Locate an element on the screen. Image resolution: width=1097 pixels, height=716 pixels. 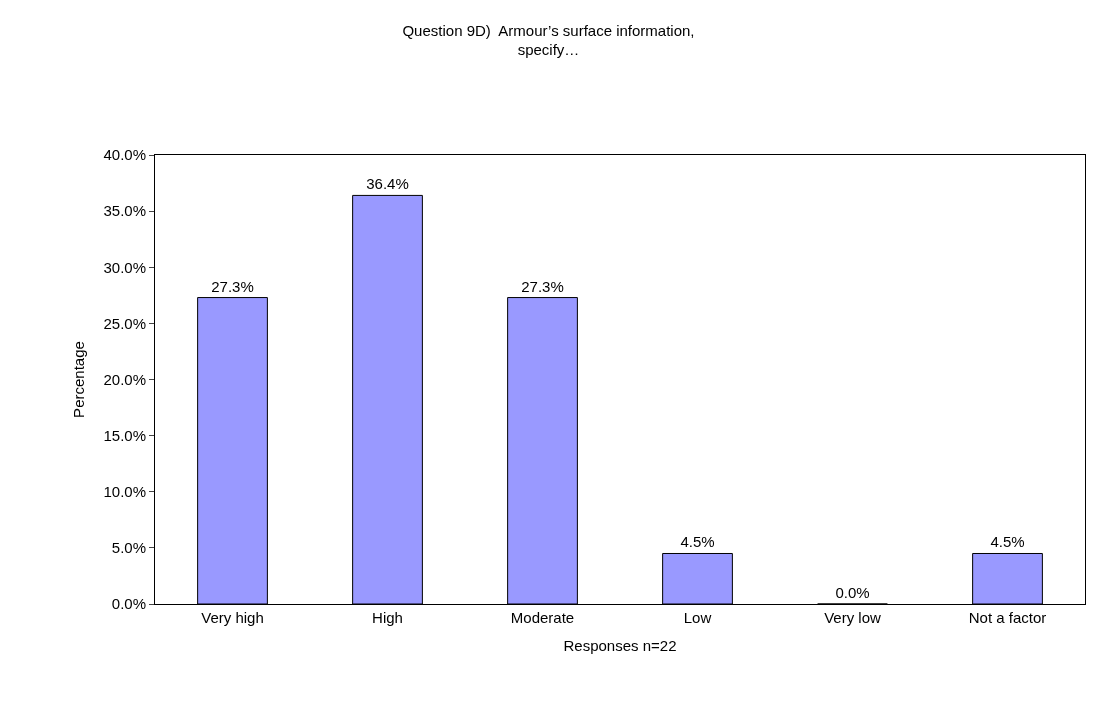
y-tick-label: 15.0% is located at coordinates (124, 435).